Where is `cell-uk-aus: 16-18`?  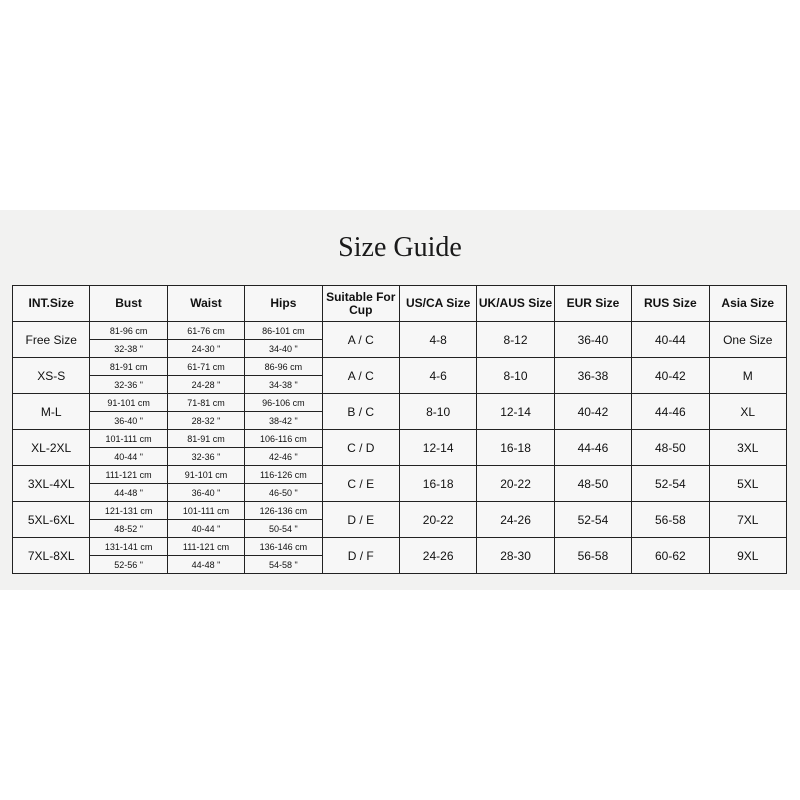 cell-uk-aus: 16-18 is located at coordinates (515, 447).